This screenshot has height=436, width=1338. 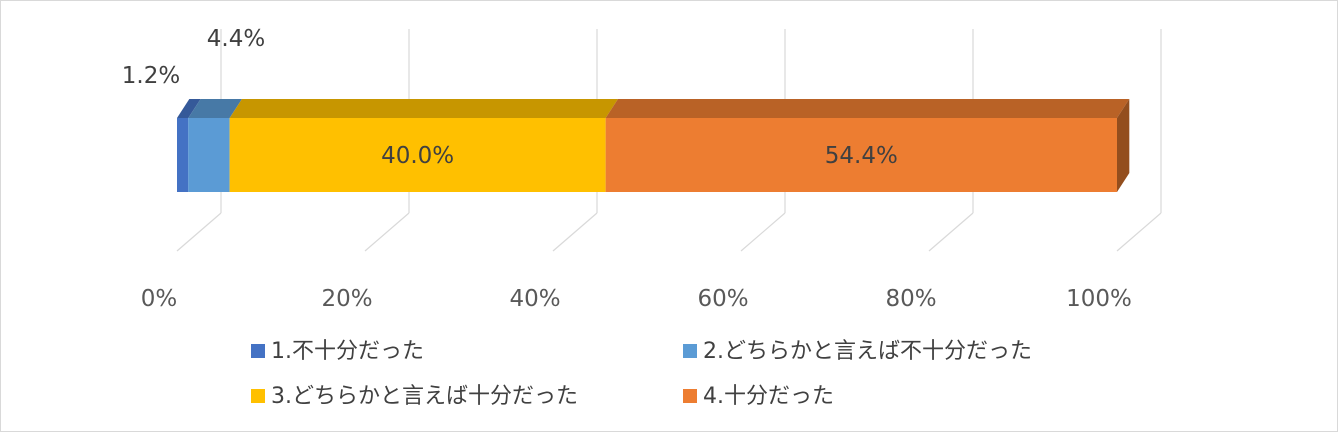 What do you see at coordinates (347, 351) in the screenshot?
I see `legend-label: 1.不十分だった` at bounding box center [347, 351].